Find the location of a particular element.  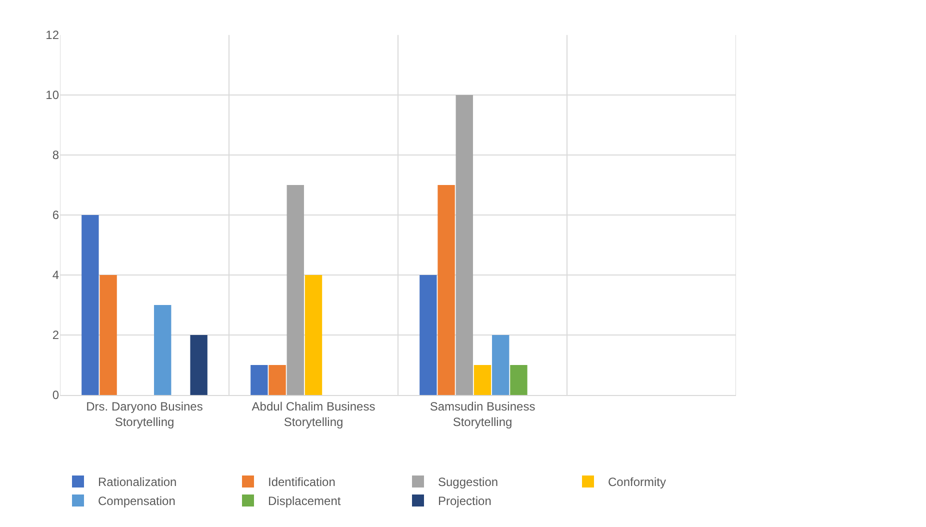

y-tick-label: 0 is located at coordinates (56, 395).